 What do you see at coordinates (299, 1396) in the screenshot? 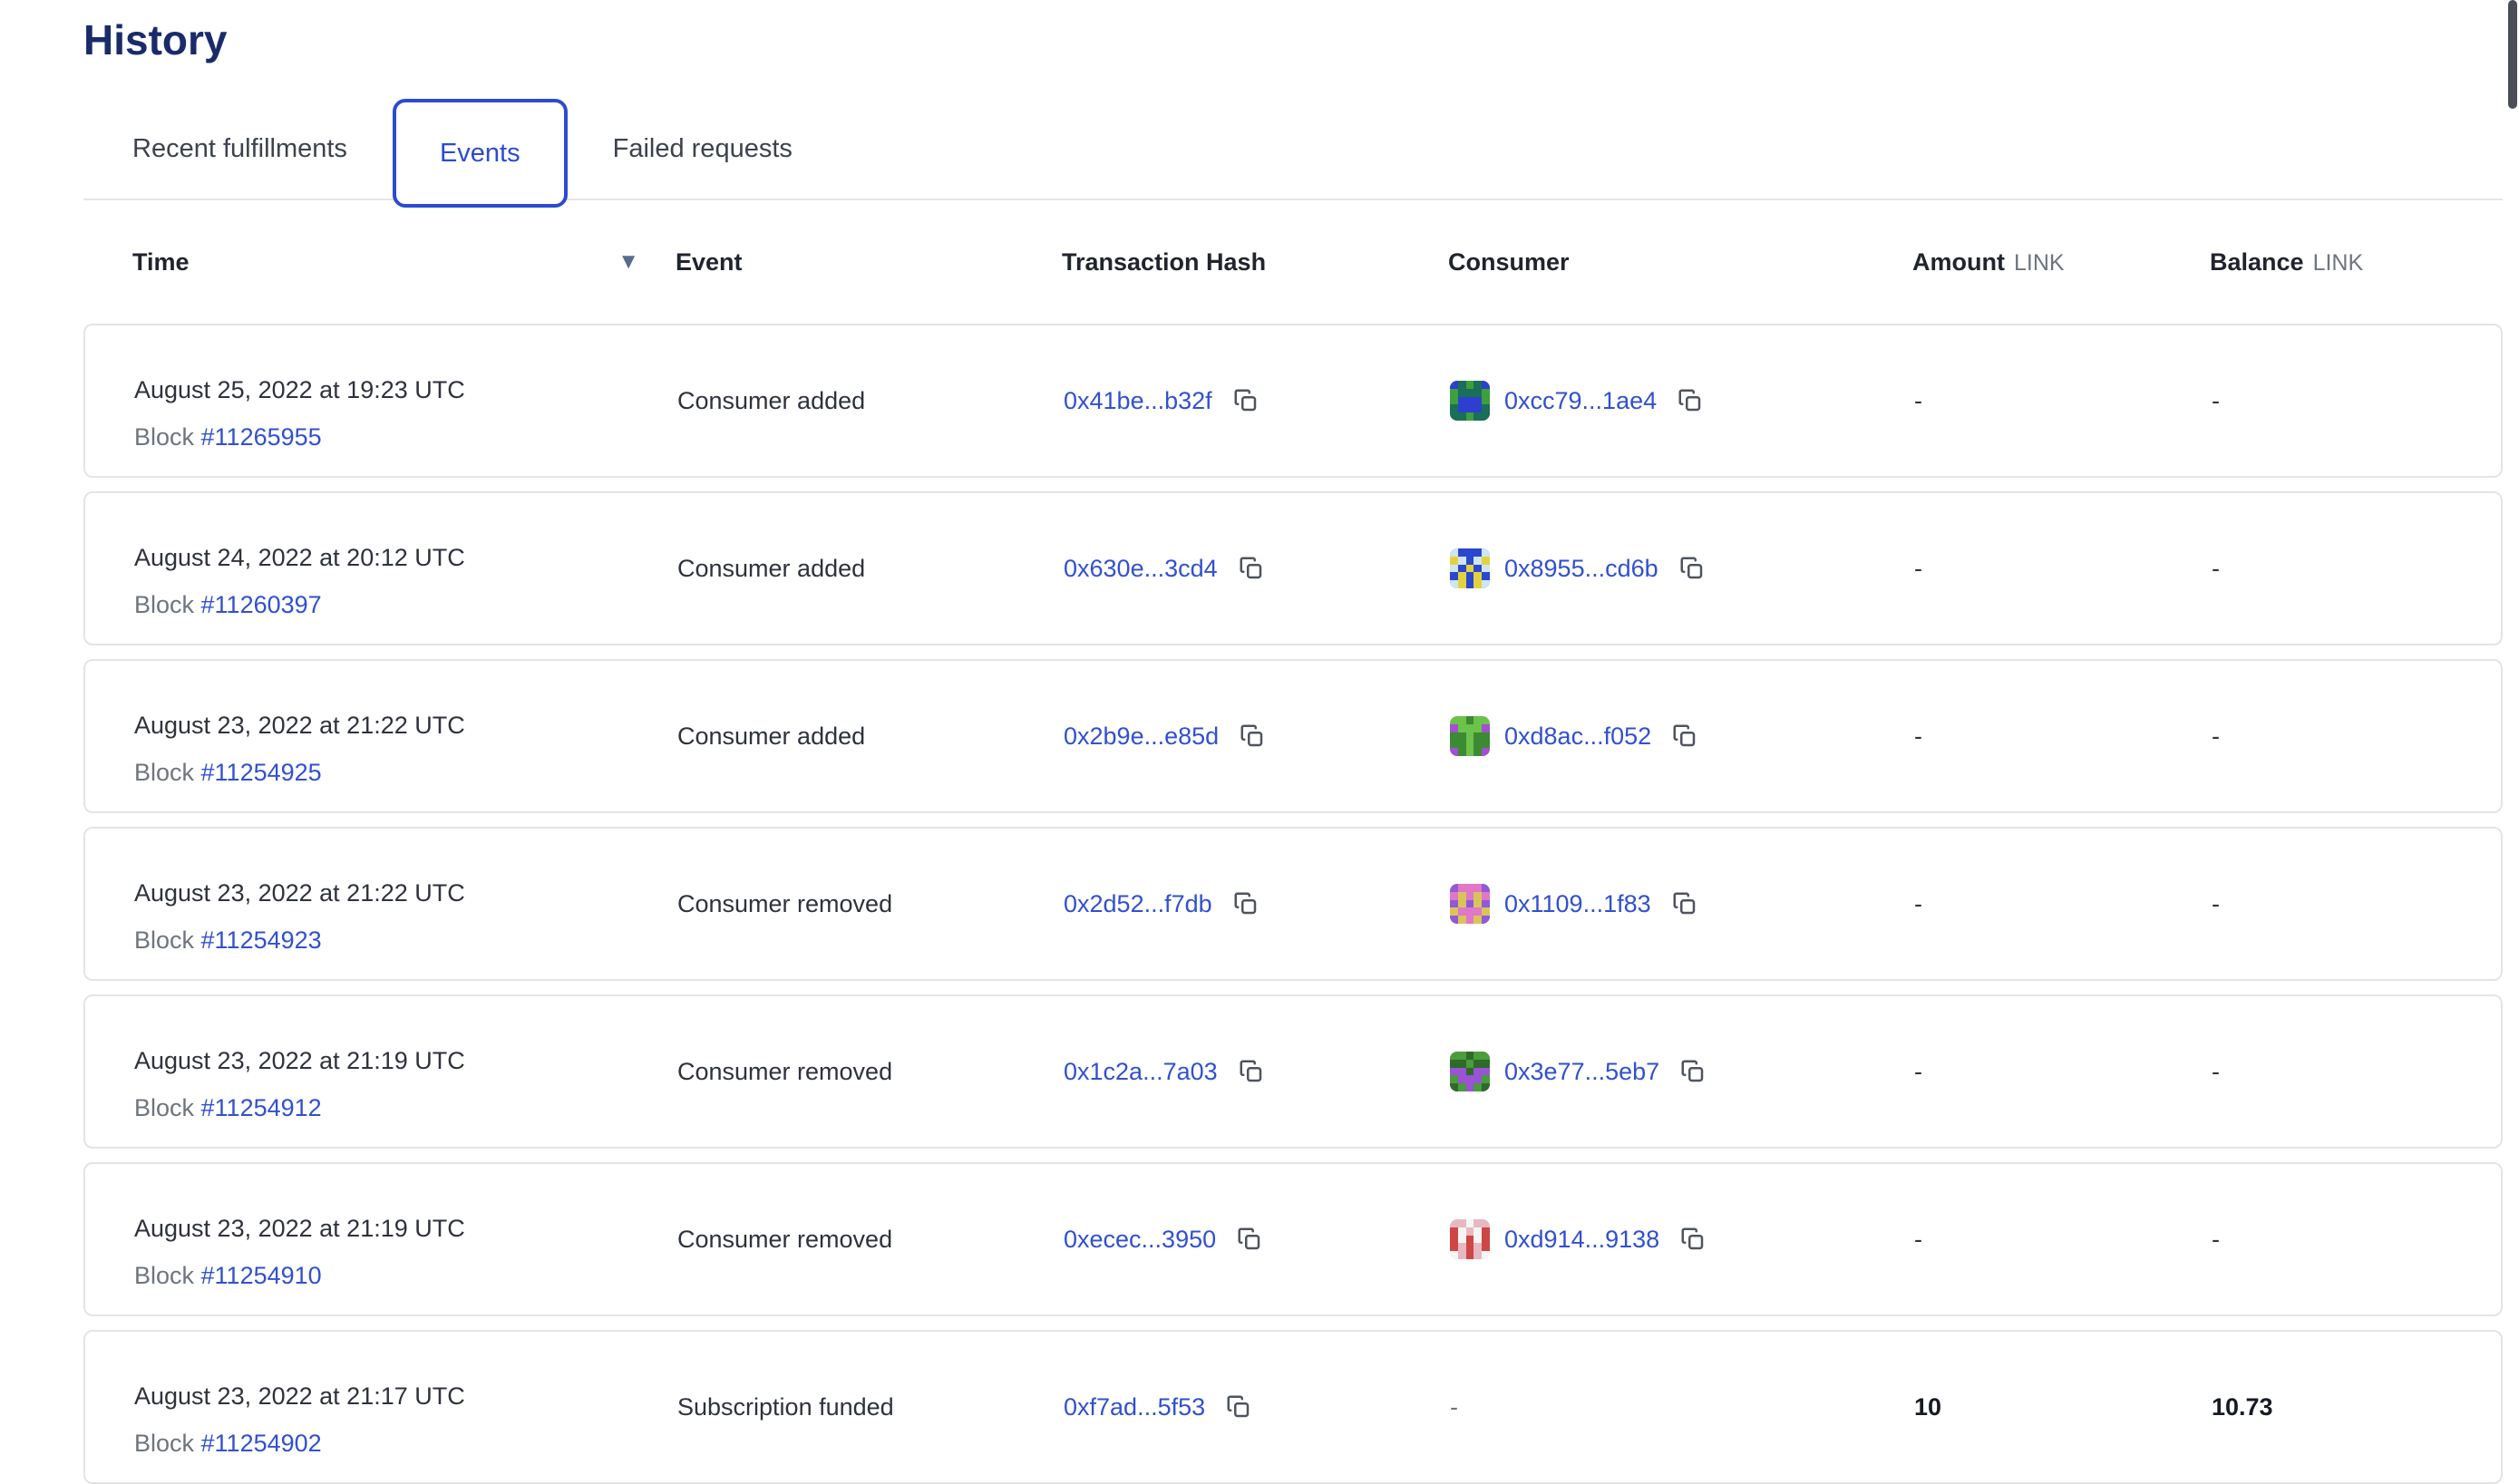
I see `row-timestamp: August 23, 2022 at 21:17 UTC` at bounding box center [299, 1396].